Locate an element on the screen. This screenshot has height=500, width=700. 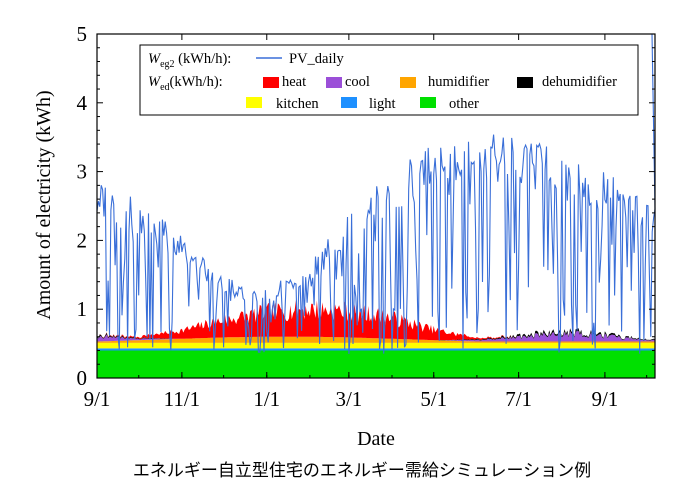
area-humidifier is located at coordinates (376, 339).